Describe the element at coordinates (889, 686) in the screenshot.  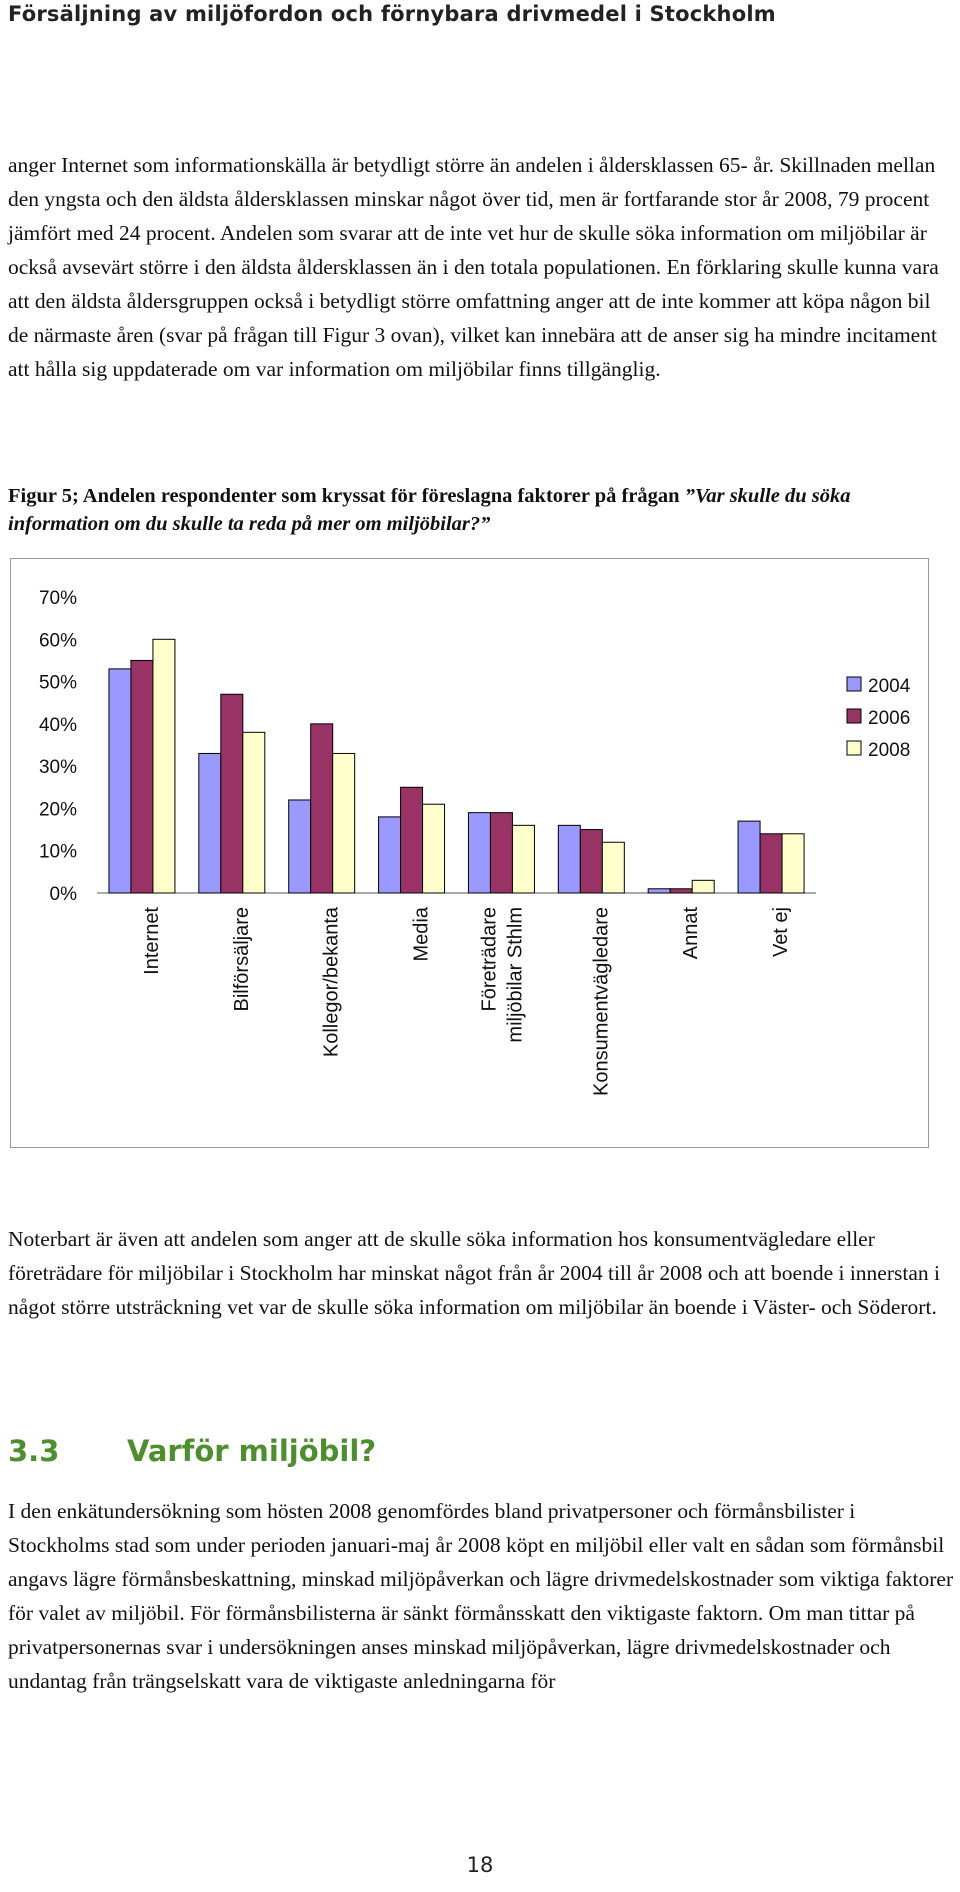
I see `legend-label-2004: 2004` at that location.